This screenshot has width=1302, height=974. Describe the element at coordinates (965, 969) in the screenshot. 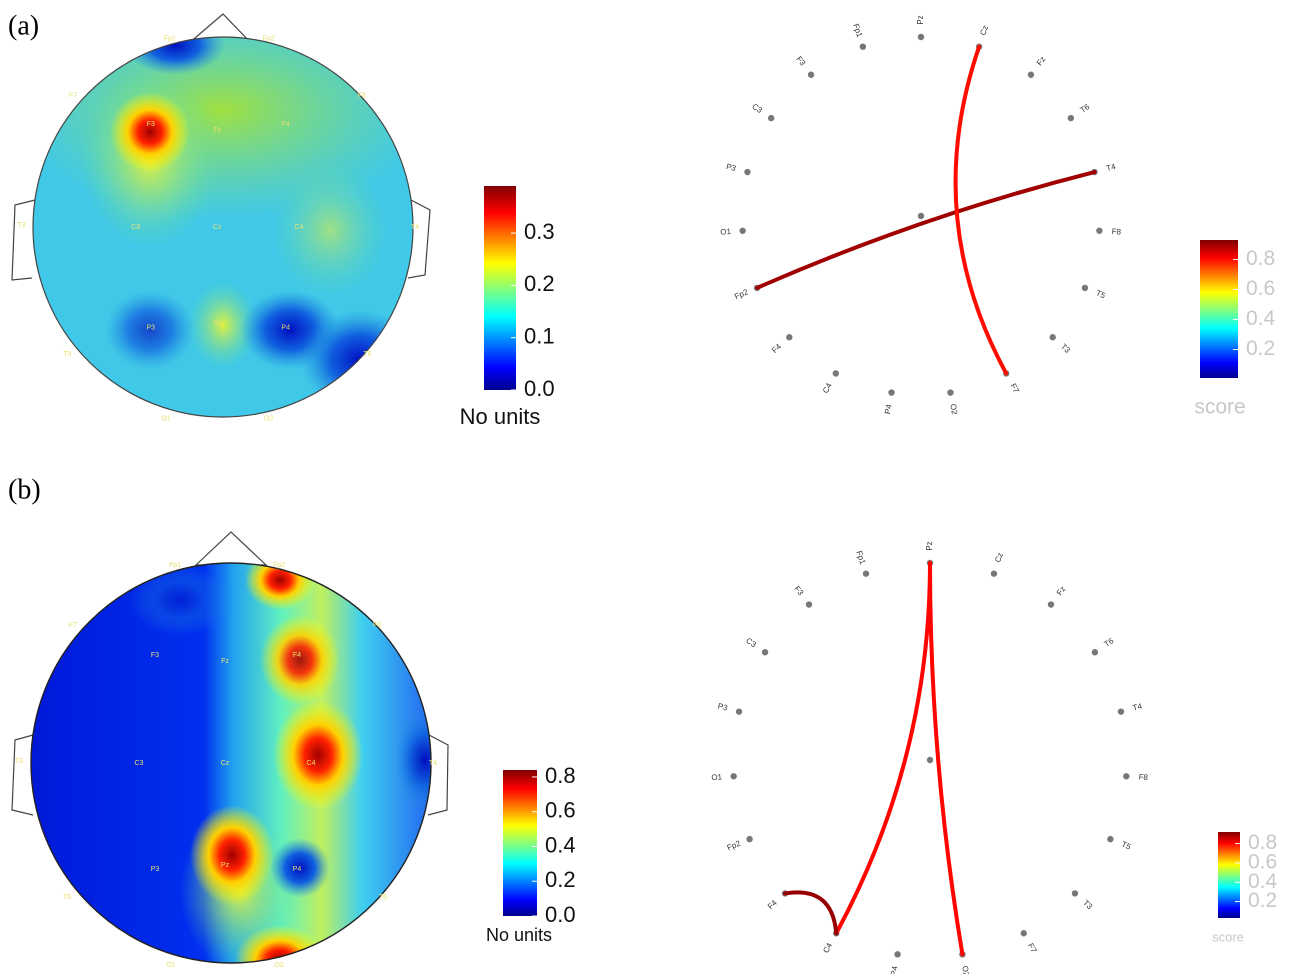

I see `node-label: O2` at that location.